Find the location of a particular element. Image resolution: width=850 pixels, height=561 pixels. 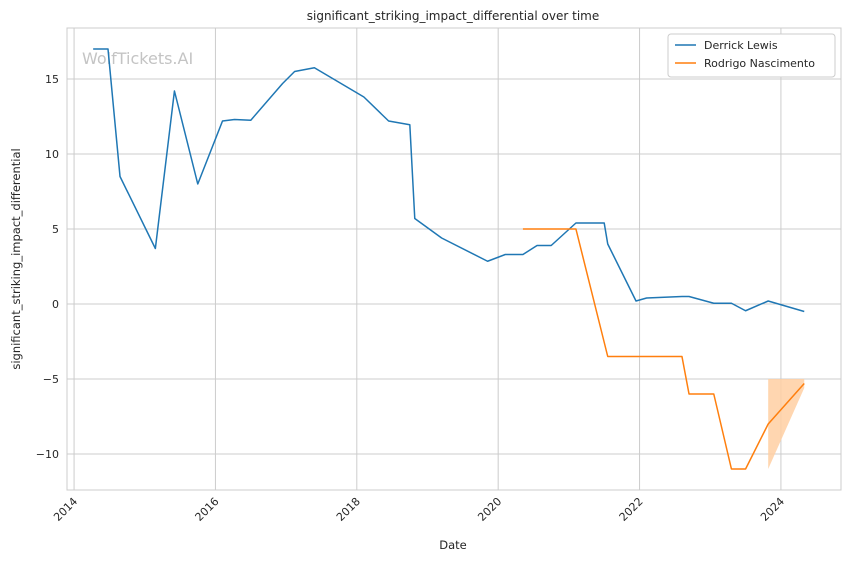

legend-label-rodrigo-nascimento: Rodrigo Nascimento is located at coordinates (759, 63).